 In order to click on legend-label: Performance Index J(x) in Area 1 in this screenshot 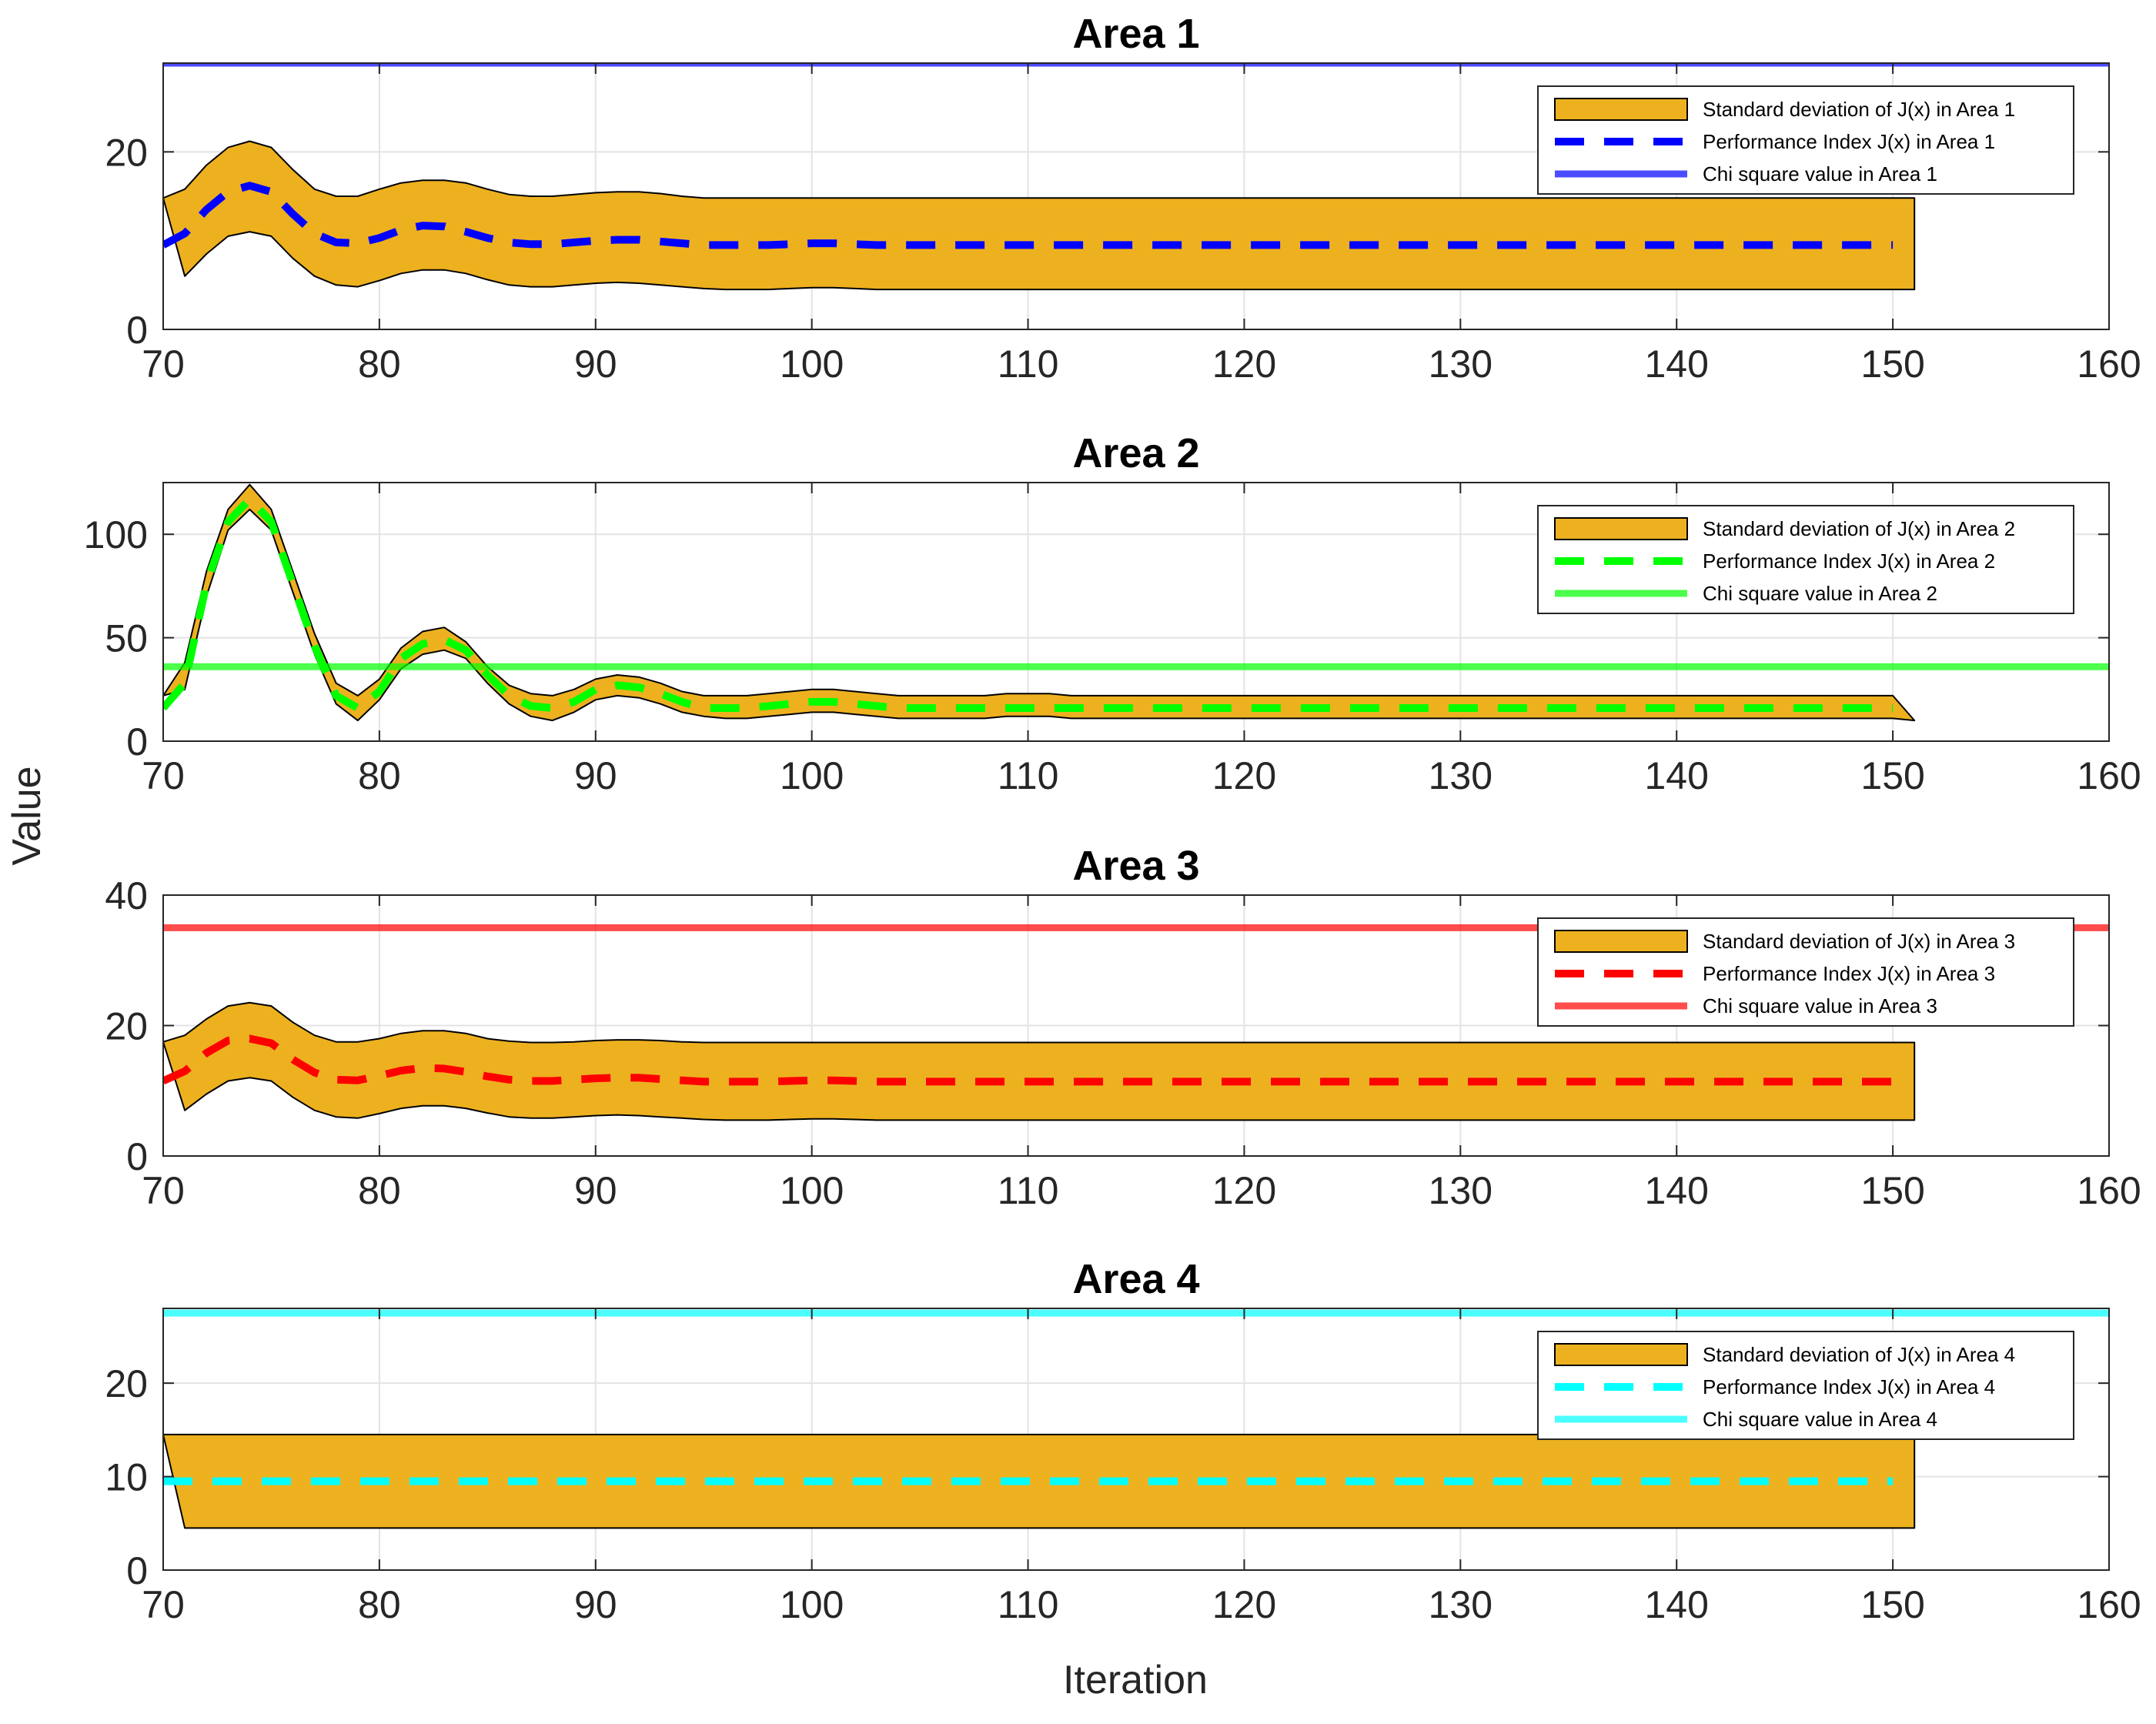, I will do `click(1849, 141)`.